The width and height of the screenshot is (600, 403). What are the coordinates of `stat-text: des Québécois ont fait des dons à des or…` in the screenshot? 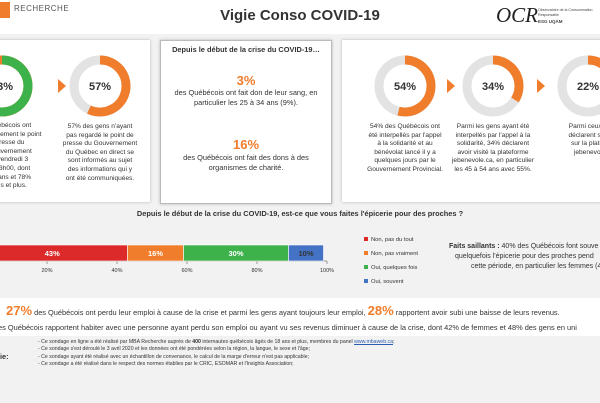 It's located at (246, 162).